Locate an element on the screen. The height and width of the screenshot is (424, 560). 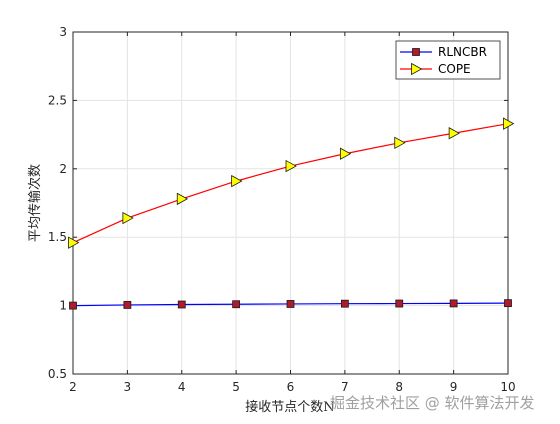
watermark: 掘金技术社区 @ 软件算法开发 is located at coordinates (432, 403).